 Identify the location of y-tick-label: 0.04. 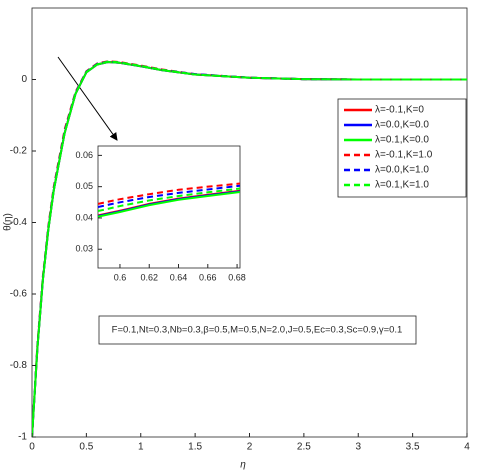
(84, 217).